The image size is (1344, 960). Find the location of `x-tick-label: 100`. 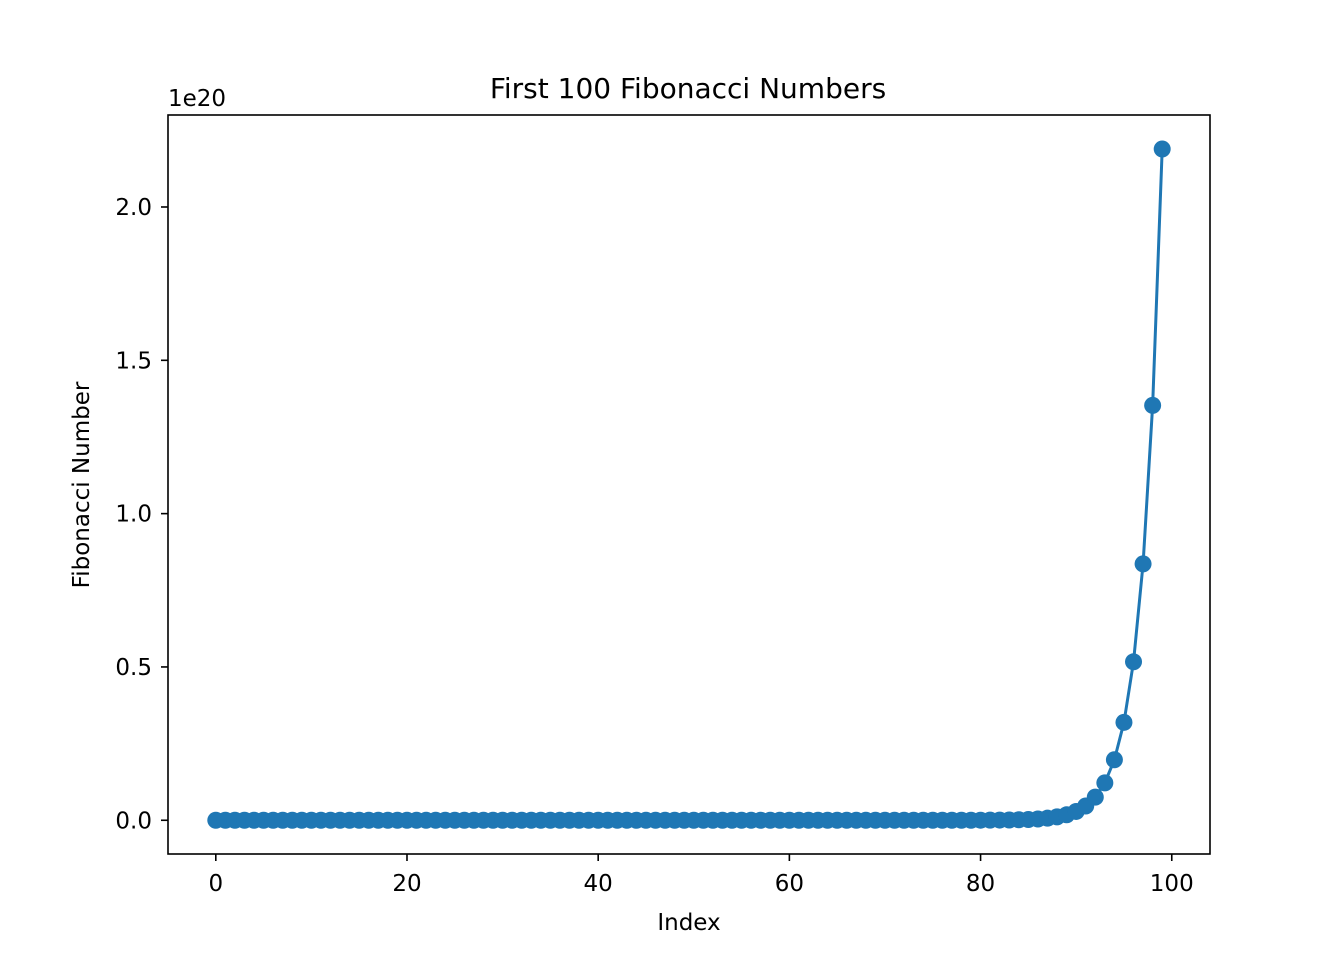

x-tick-label: 100 is located at coordinates (1172, 884).